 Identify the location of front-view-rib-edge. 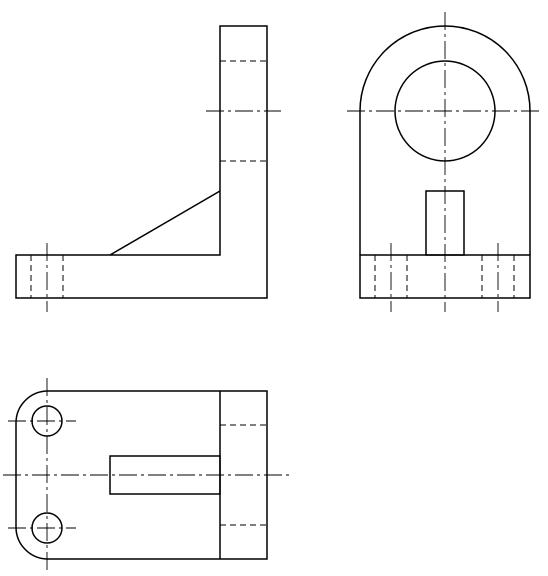
(165, 223).